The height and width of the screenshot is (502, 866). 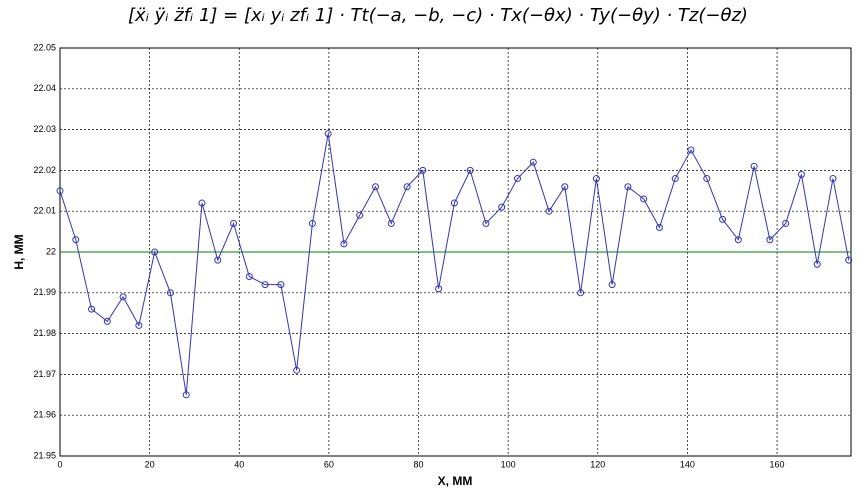 What do you see at coordinates (455, 481) in the screenshot?
I see `x-axis-label: X, MM` at bounding box center [455, 481].